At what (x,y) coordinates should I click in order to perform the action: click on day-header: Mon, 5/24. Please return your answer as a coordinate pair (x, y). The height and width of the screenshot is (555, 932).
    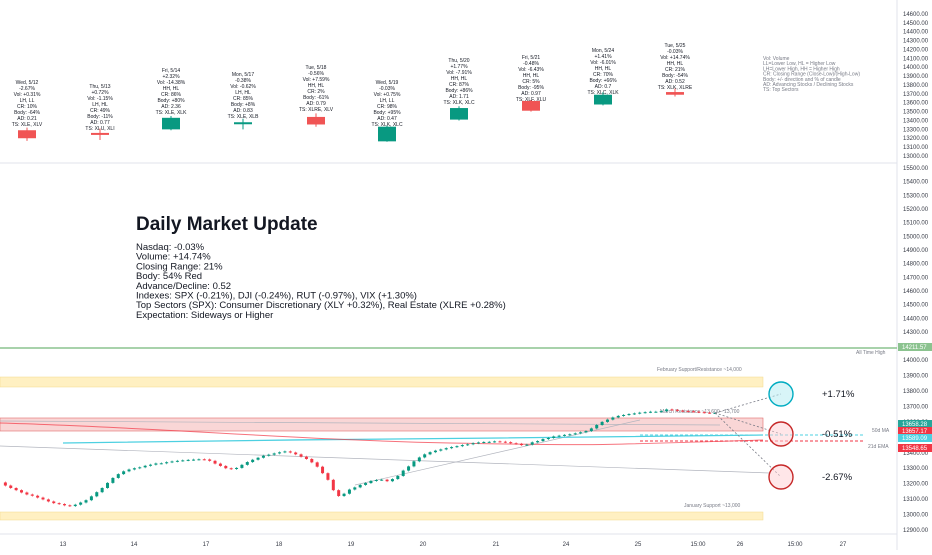
    Looking at the image, I should click on (603, 51).